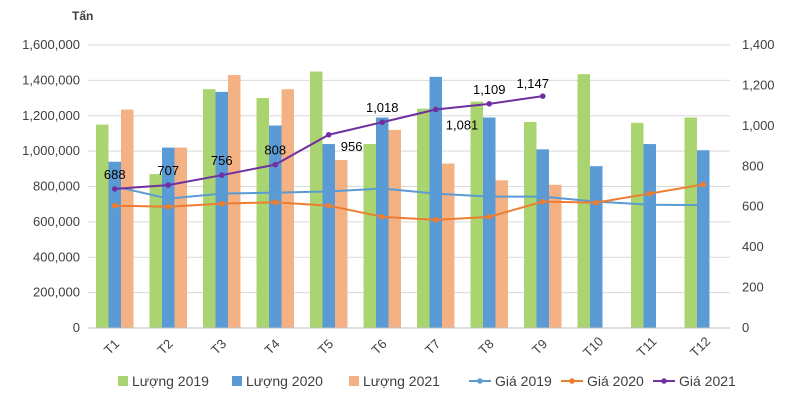 The width and height of the screenshot is (800, 403). What do you see at coordinates (707, 381) in the screenshot?
I see `legend-label-giá-2021: Giá 2021` at bounding box center [707, 381].